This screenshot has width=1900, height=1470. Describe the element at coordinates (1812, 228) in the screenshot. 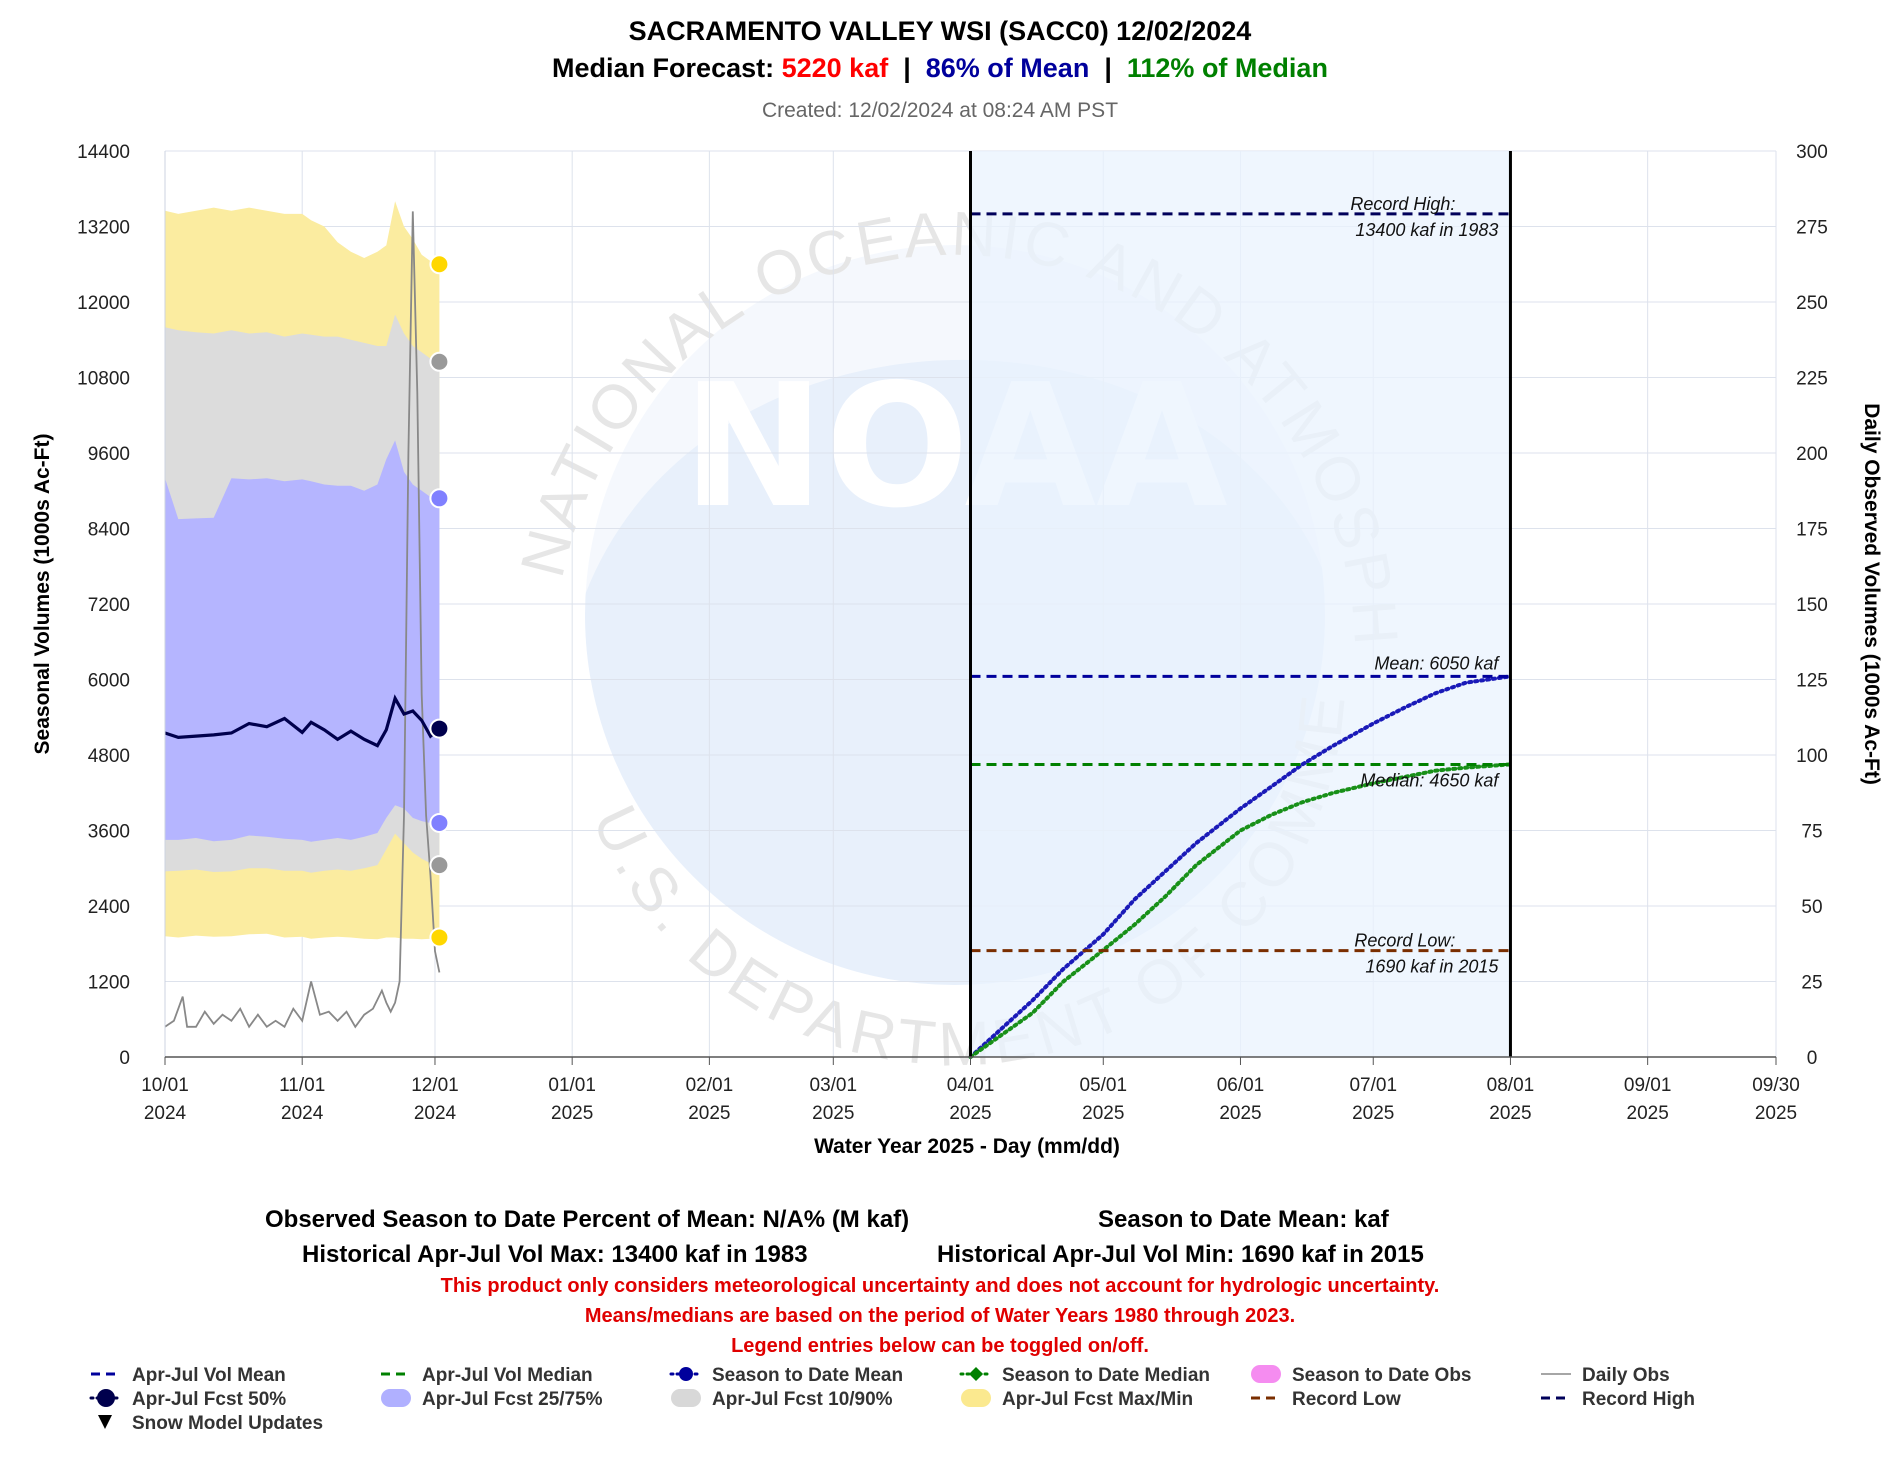

I see `y2-tick-label: 275` at that location.